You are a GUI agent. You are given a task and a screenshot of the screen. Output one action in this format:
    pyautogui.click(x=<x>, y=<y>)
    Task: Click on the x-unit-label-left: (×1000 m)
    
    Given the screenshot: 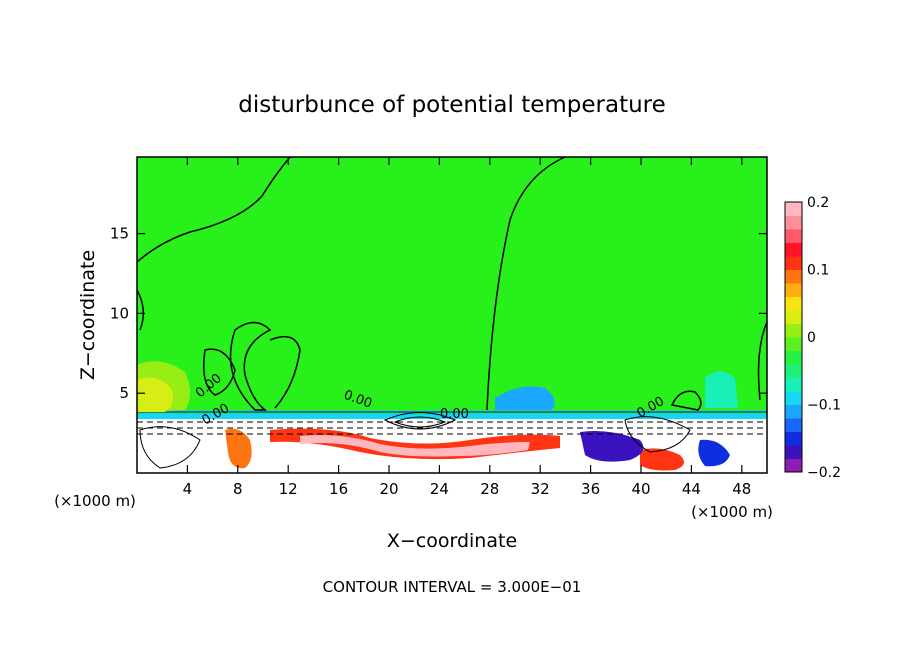 What is the action you would take?
    pyautogui.click(x=95, y=501)
    